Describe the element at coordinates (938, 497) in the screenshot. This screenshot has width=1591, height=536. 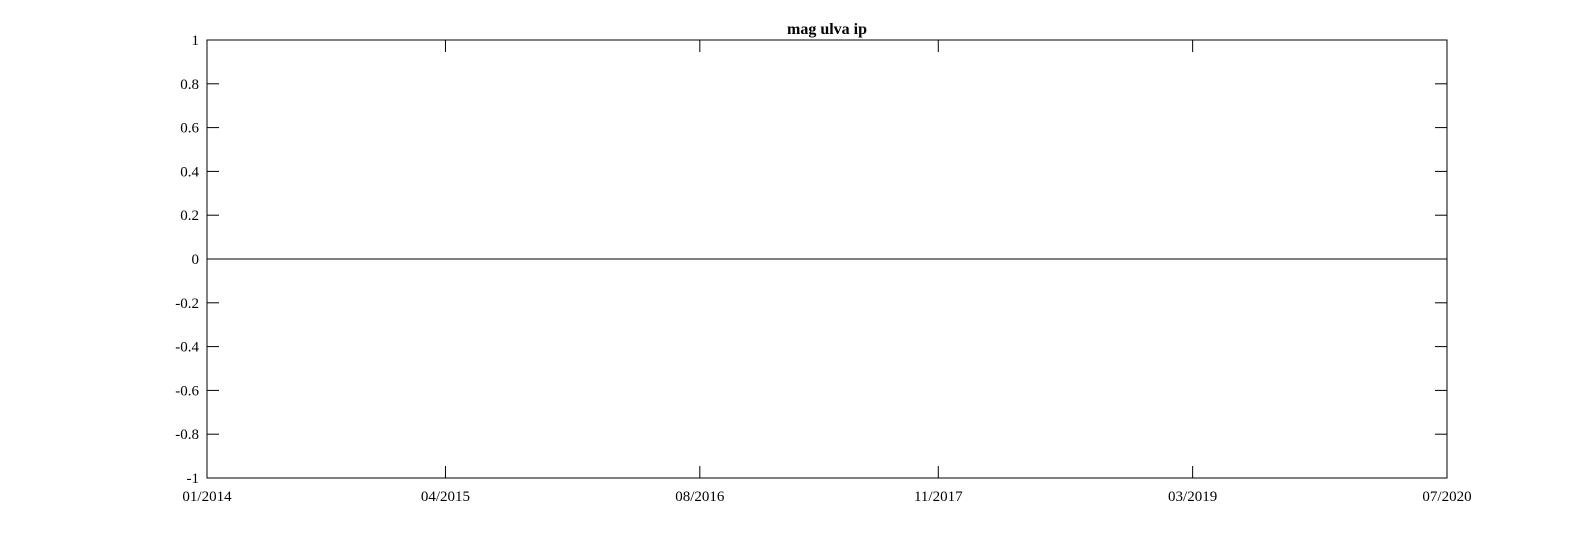
I see `x-tick-label: 11/2017` at that location.